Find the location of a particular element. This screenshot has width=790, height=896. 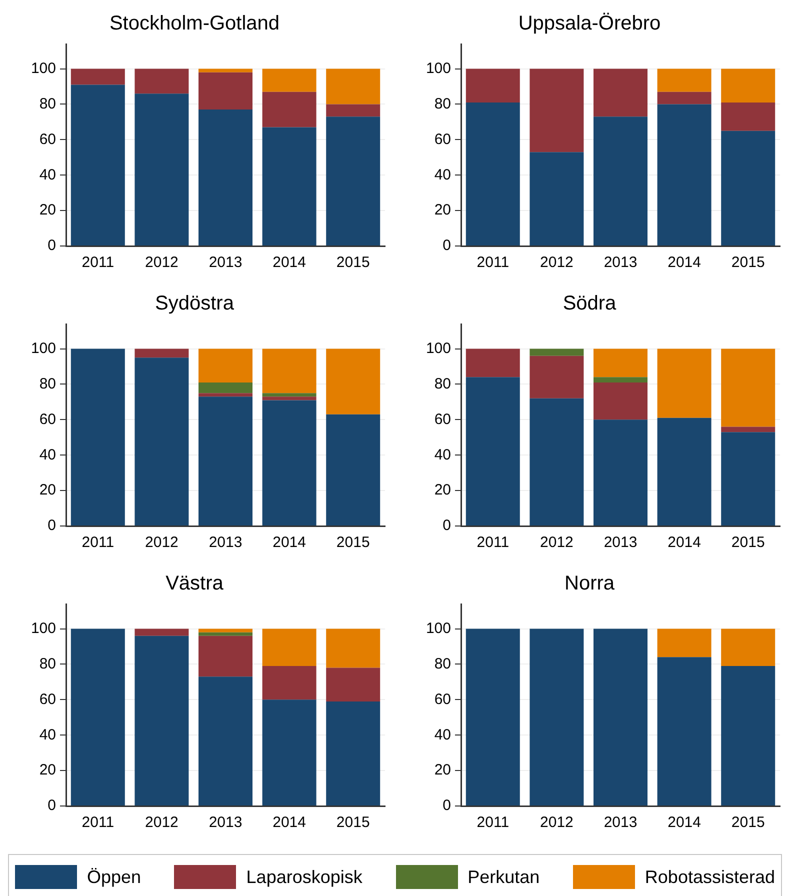

chart-title: Uppsala-Örebro is located at coordinates (589, 23).